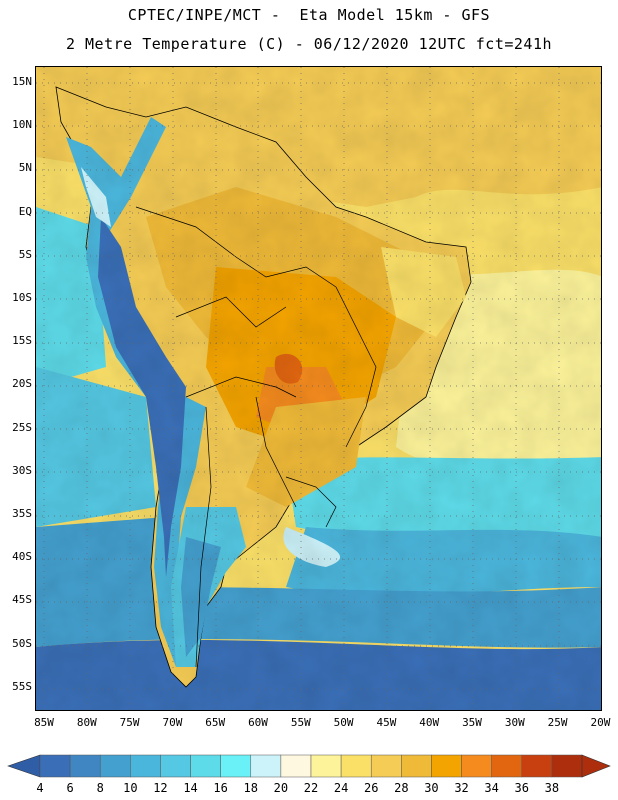  I want to click on colorbar-tick-label: 32, so click(461, 788).